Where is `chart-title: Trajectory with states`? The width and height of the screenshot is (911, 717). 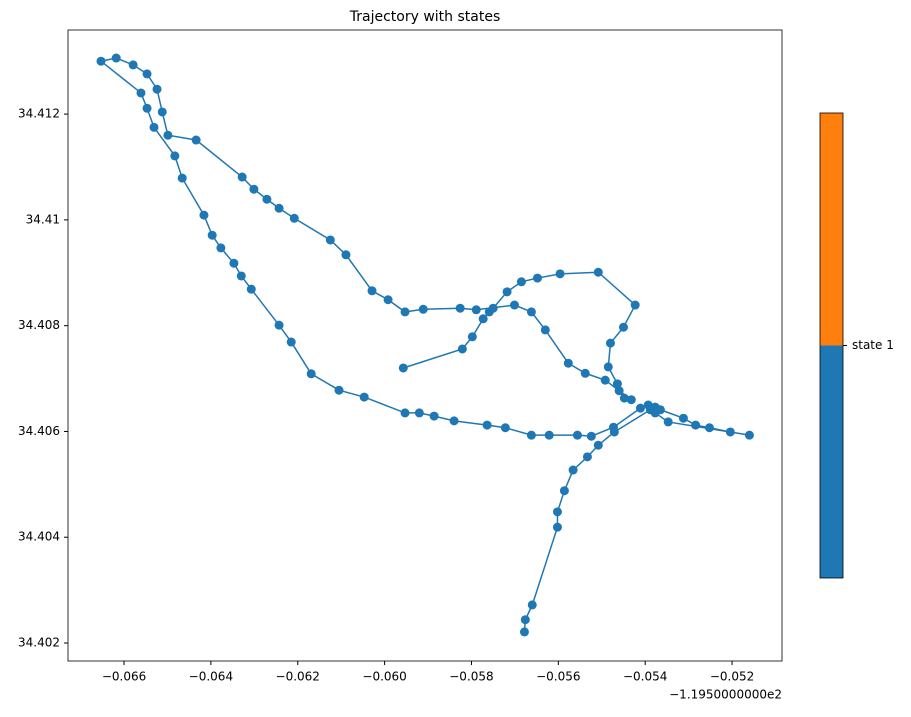
chart-title: Trajectory with states is located at coordinates (425, 17).